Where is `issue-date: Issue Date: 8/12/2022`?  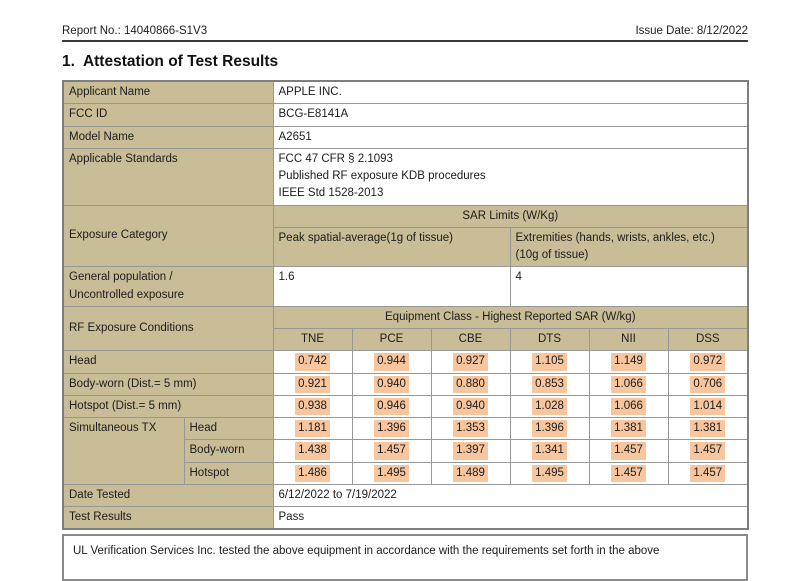 issue-date: Issue Date: 8/12/2022 is located at coordinates (691, 31).